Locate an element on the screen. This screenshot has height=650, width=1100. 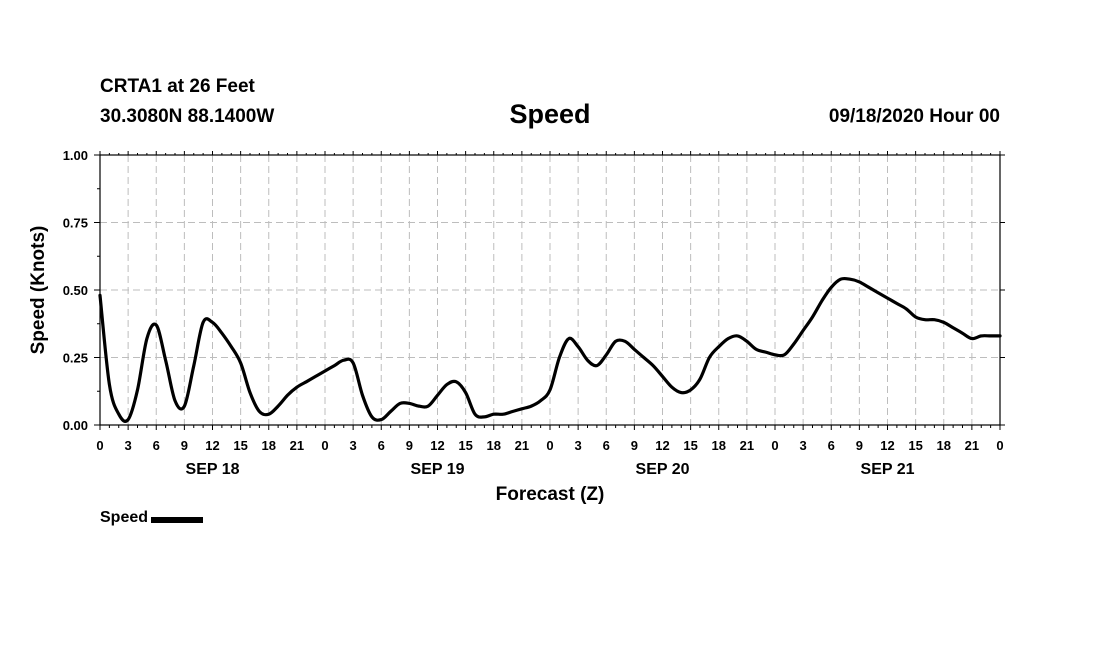
y-axis-title: Speed (Knots) is located at coordinates (38, 290).